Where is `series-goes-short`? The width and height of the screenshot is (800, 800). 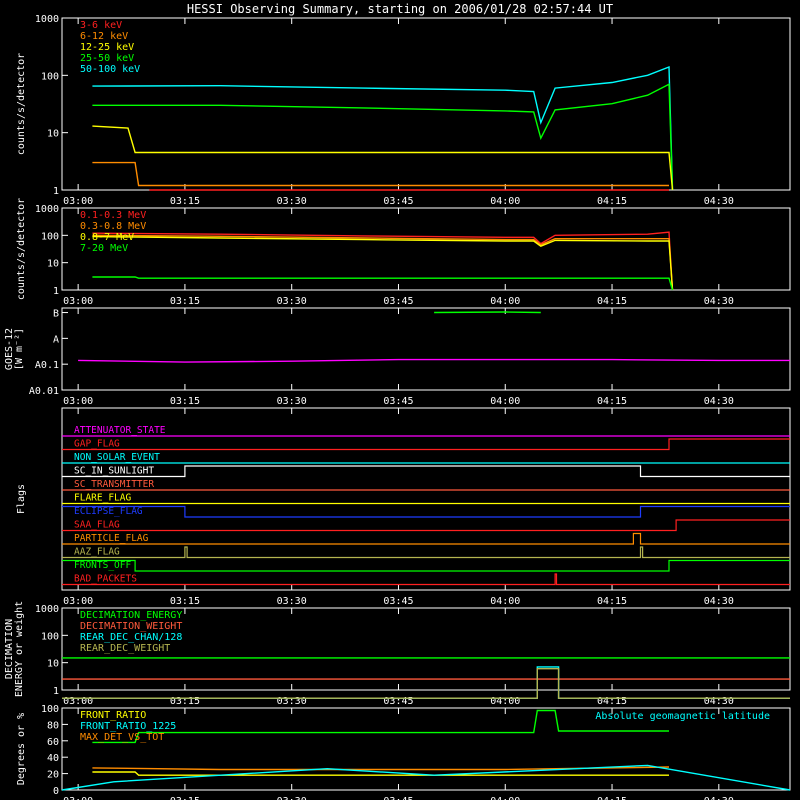
series-goes-short is located at coordinates (487, 312).